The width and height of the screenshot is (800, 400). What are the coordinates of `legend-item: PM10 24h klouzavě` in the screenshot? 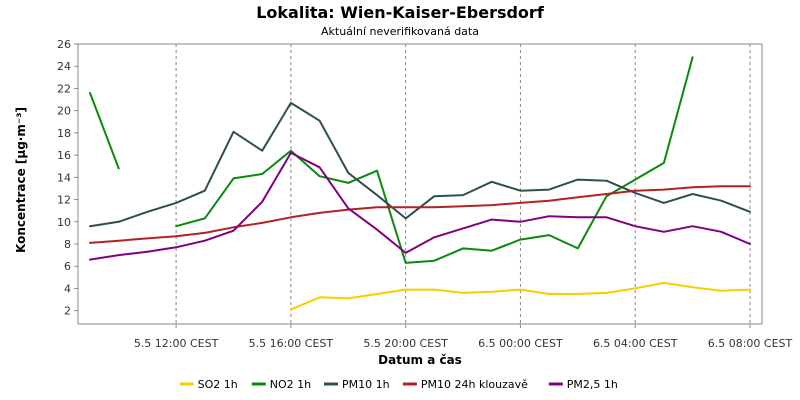 It's located at (465, 384).